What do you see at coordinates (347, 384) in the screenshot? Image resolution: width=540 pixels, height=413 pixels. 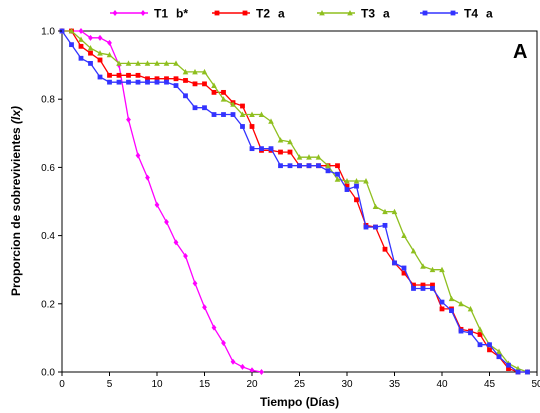 I see `x-tick-label: 30` at bounding box center [347, 384].